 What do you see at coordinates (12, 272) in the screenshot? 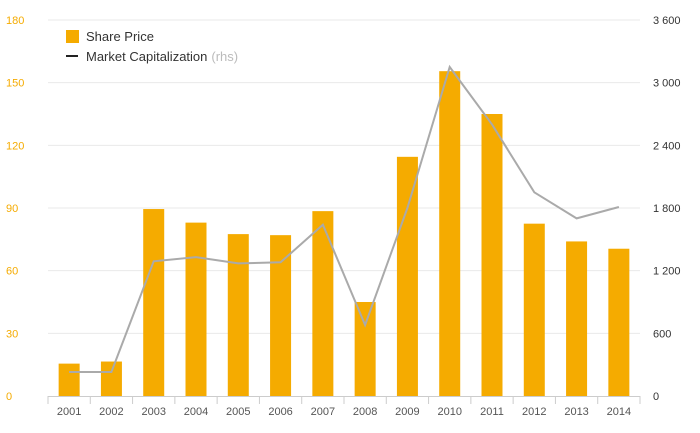
I see `y-left-tick-label: 60` at bounding box center [12, 272].